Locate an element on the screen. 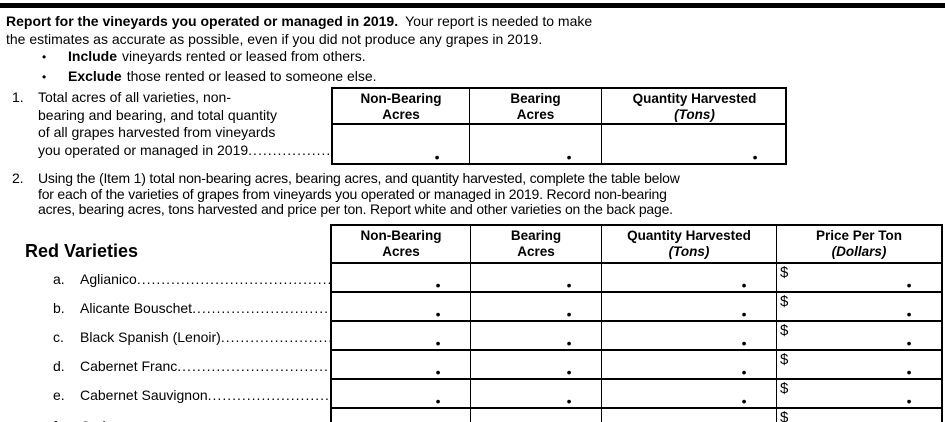 The width and height of the screenshot is (945, 422). table-row-cabernet-franc: •_ _ •_ _ •_ _ $ •_ _ is located at coordinates (636, 365).